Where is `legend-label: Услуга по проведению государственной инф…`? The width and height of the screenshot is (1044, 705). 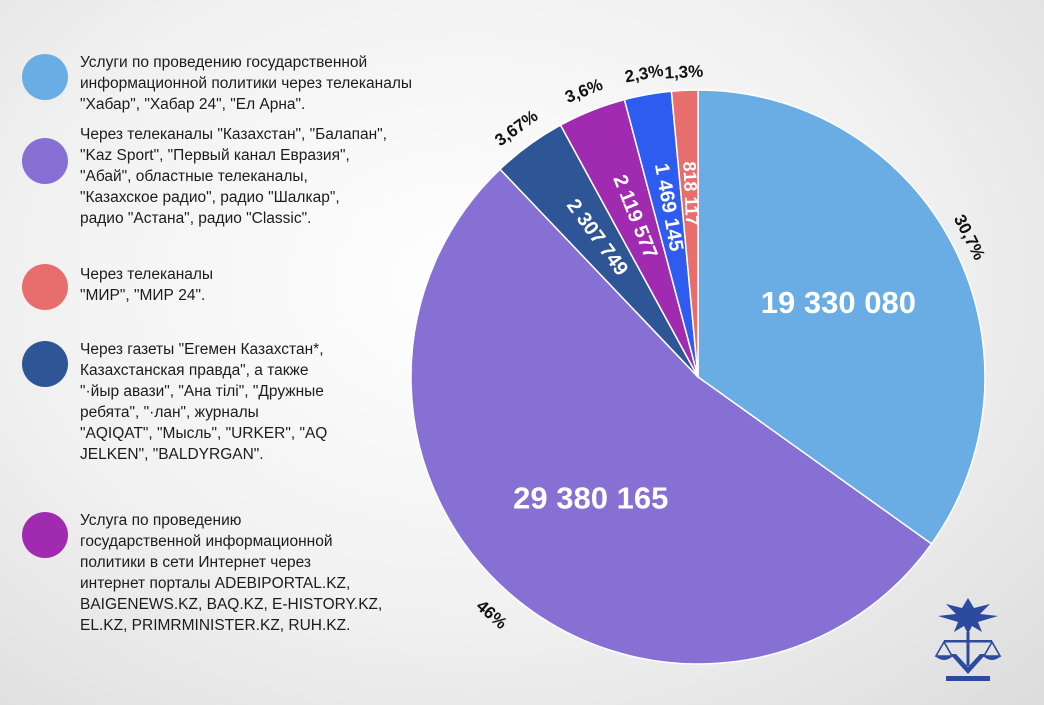
legend-label: Услуга по проведению государственной инф… is located at coordinates (231, 573).